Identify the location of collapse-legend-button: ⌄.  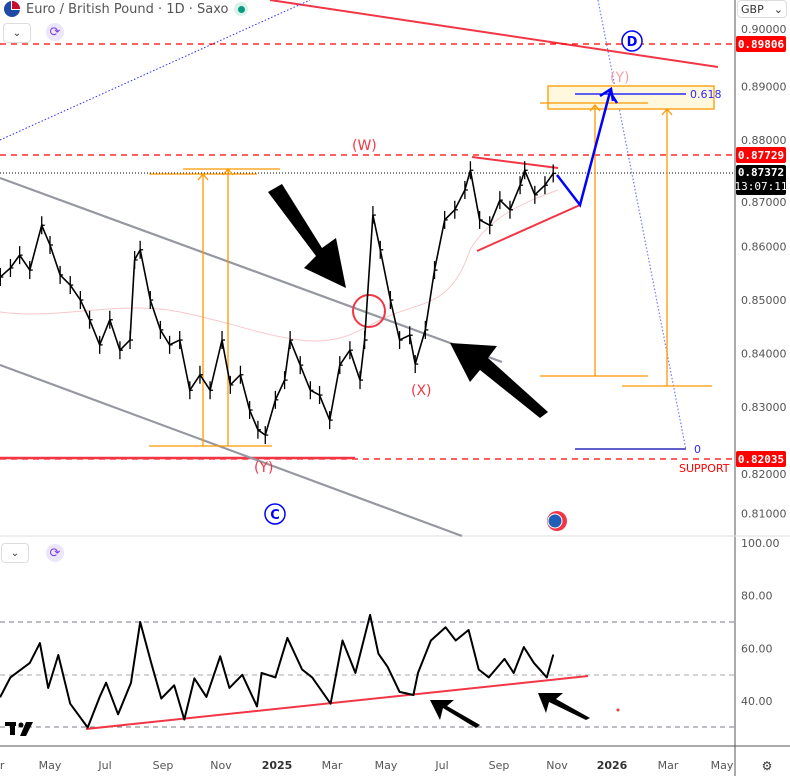
(17, 33).